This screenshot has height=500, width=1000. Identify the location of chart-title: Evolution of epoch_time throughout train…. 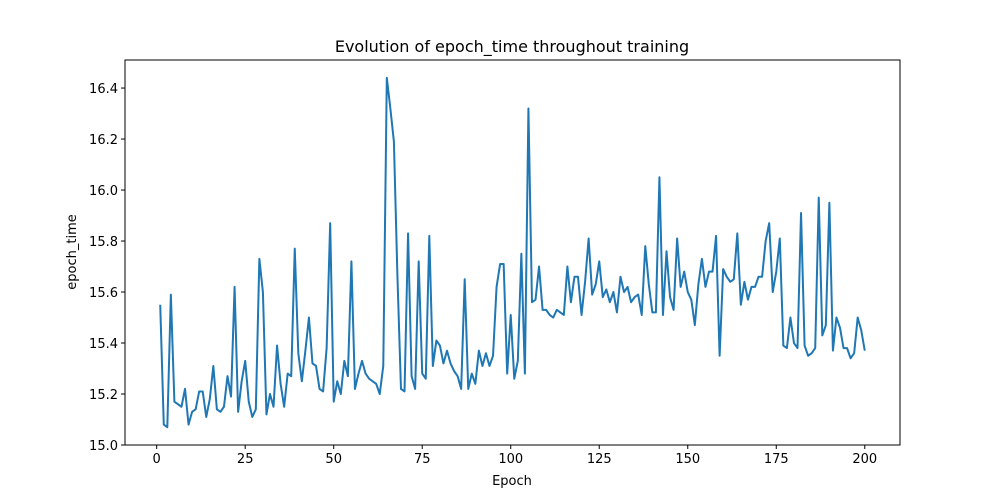
(512, 47).